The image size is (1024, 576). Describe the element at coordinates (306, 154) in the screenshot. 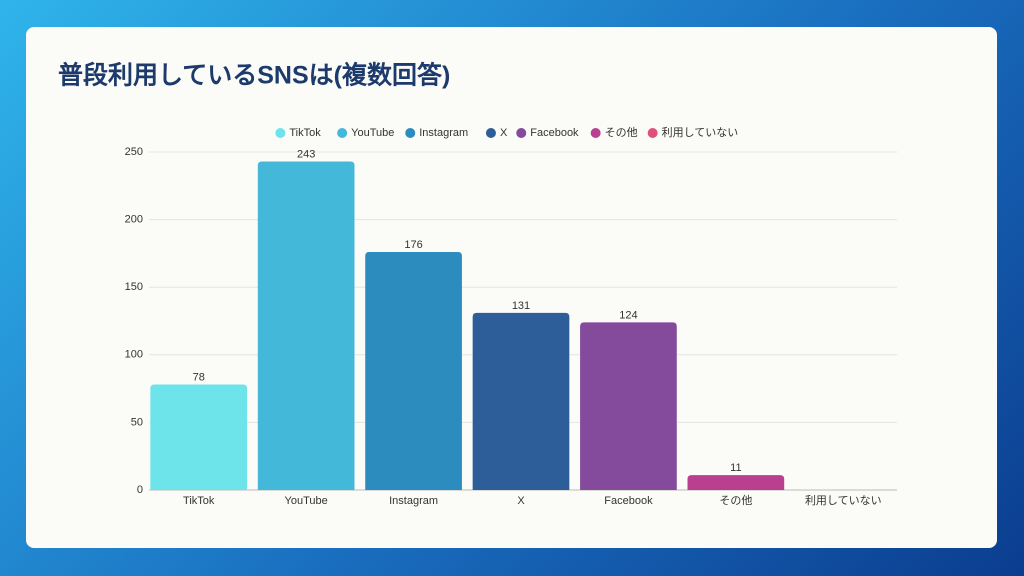

I see `data-label: 243` at that location.